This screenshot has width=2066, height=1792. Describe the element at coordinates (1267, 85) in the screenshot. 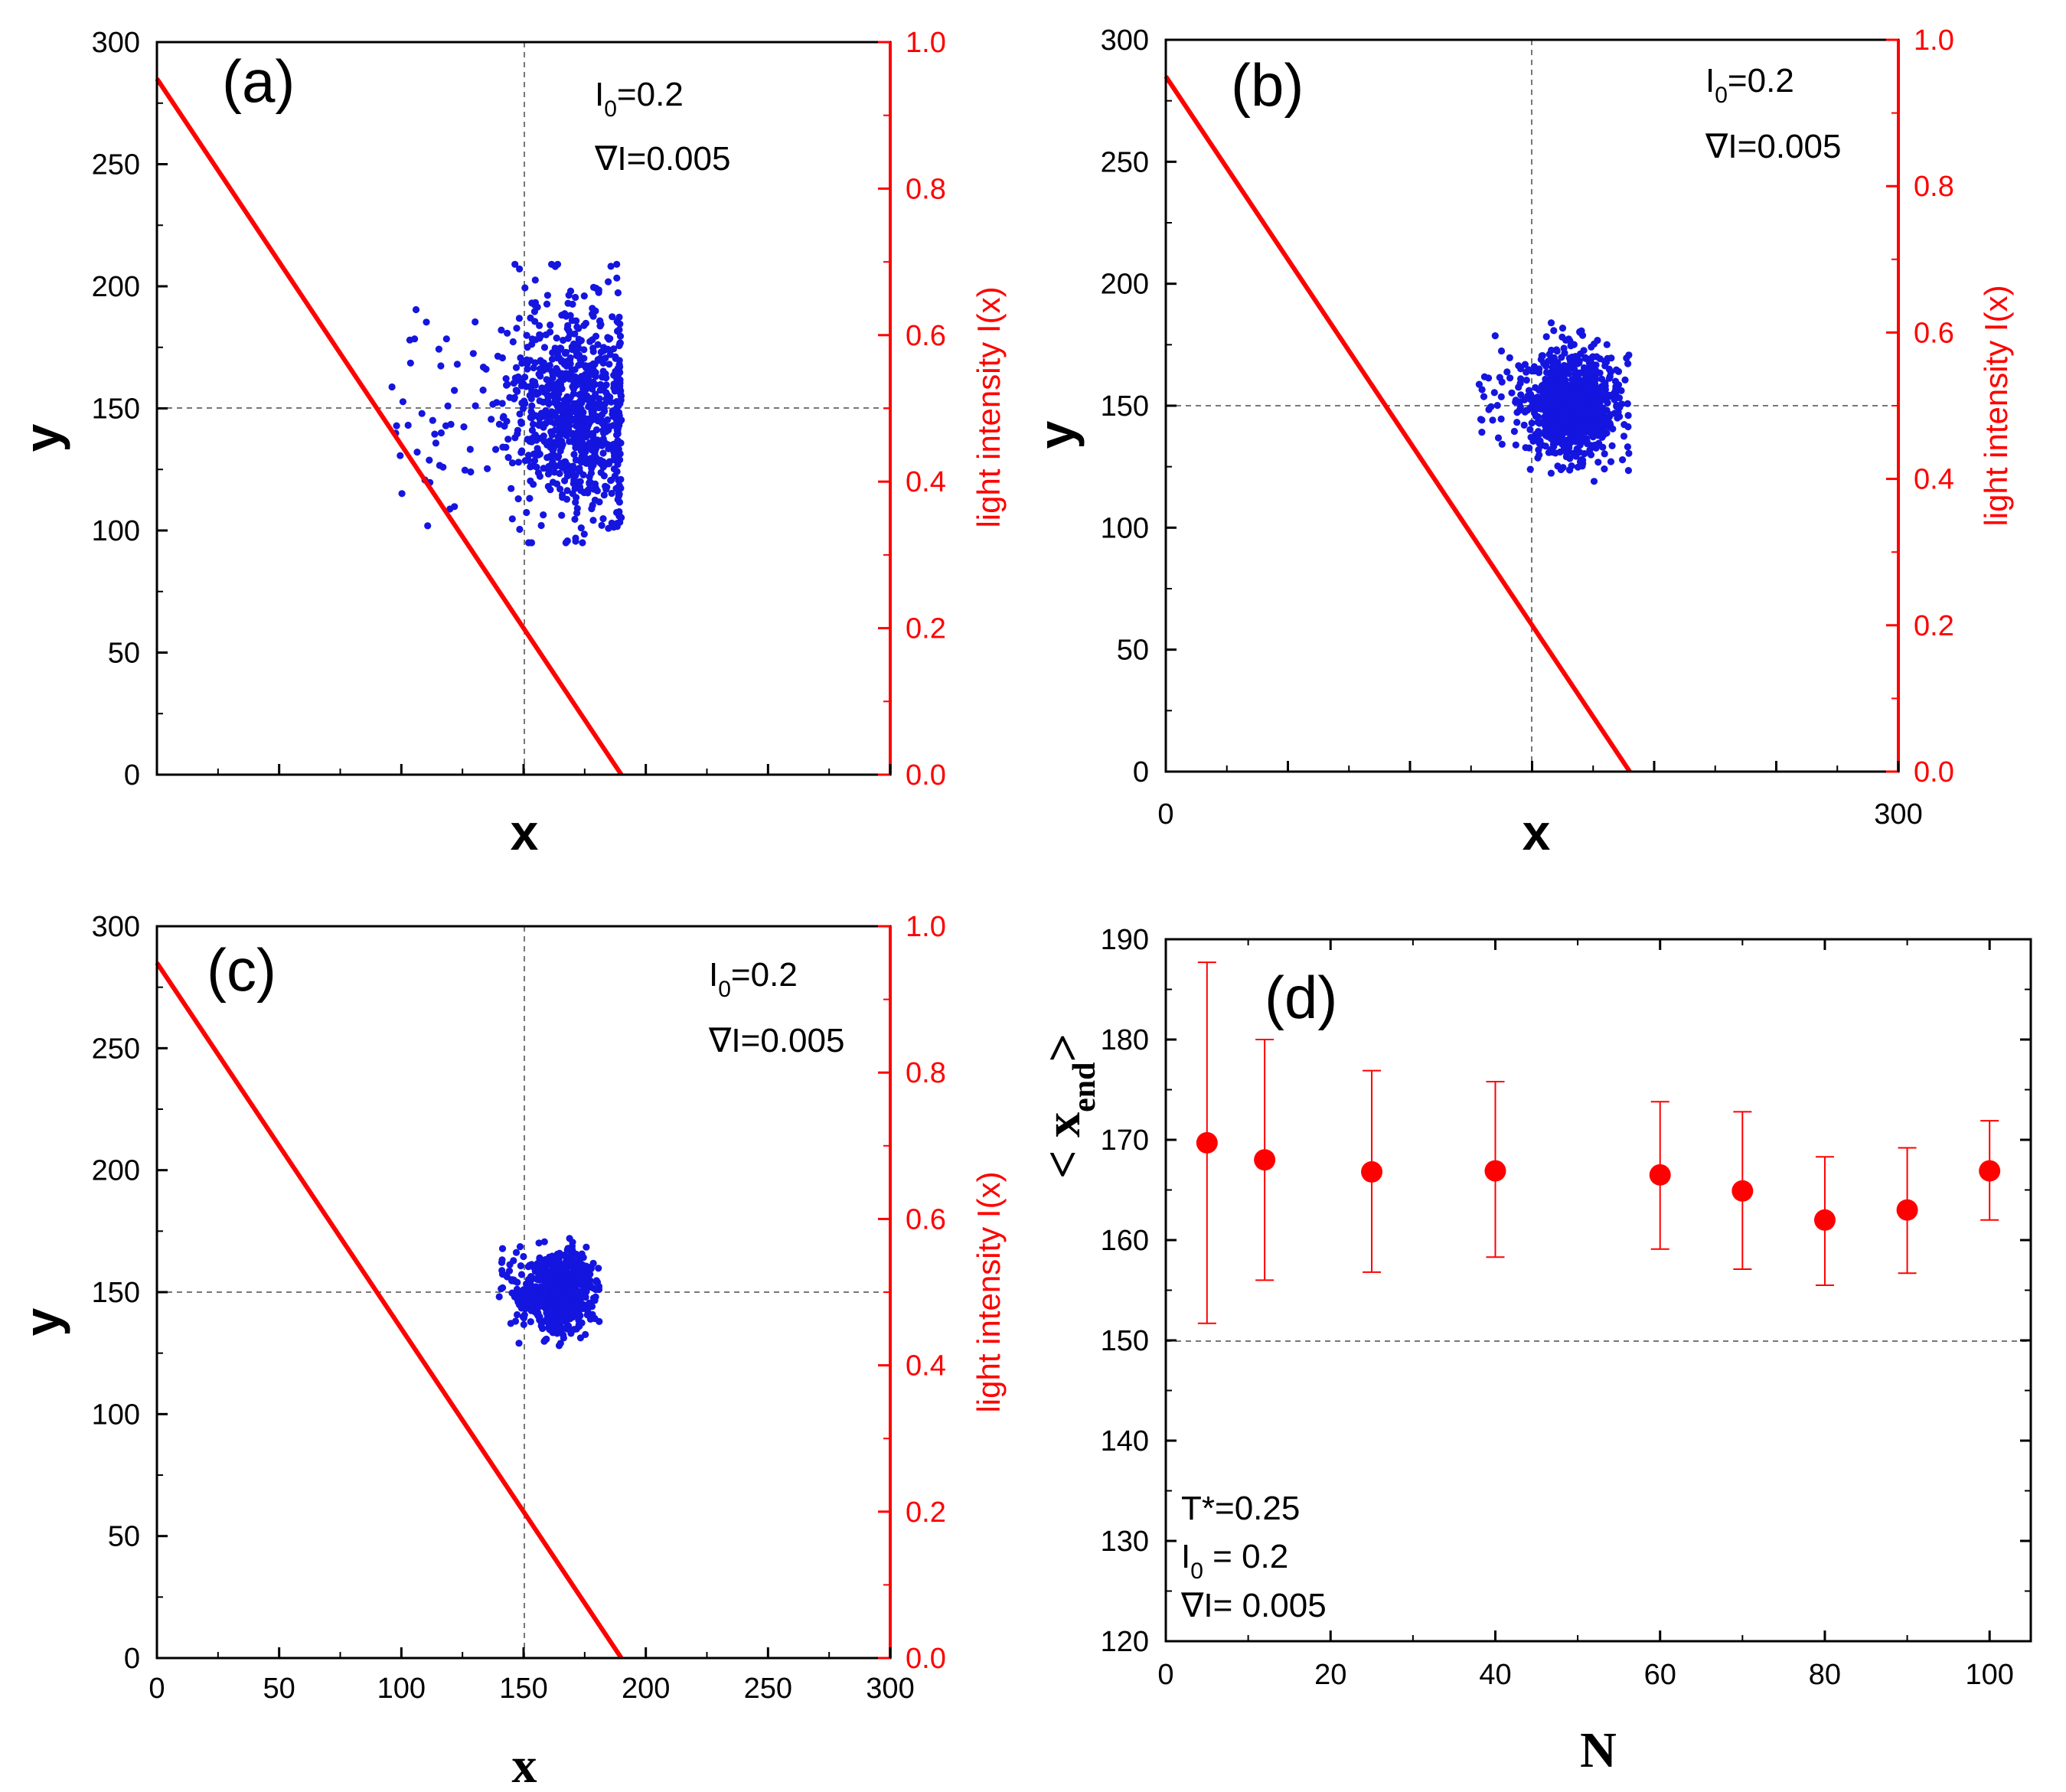

I see `panel-label: (b)` at that location.